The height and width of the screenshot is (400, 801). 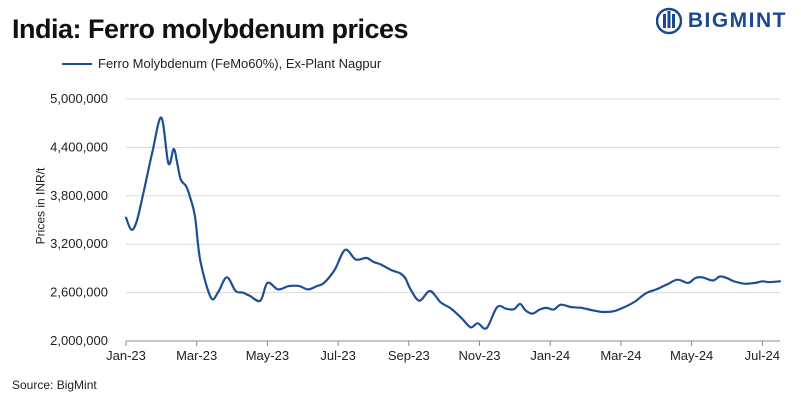 I want to click on brand-logo-text: BIGMINT, so click(x=737, y=20).